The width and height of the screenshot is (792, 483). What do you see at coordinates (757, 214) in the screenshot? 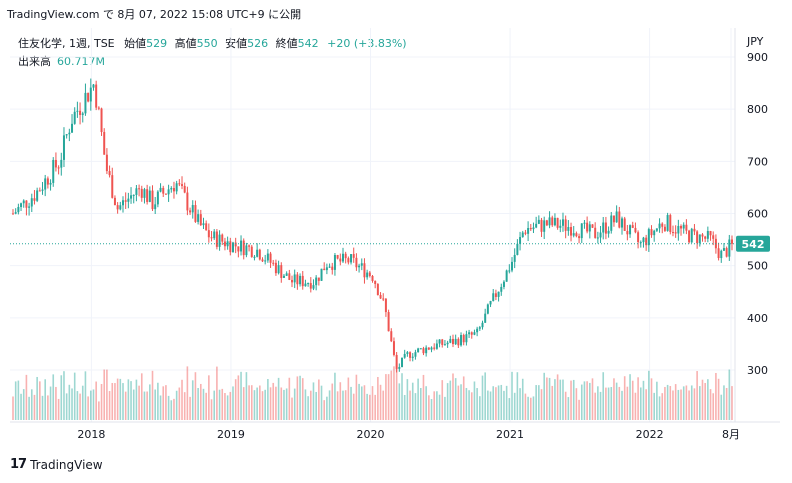
I see `price-axis-labels: 300 400 500 600 700 800 900` at bounding box center [757, 214].